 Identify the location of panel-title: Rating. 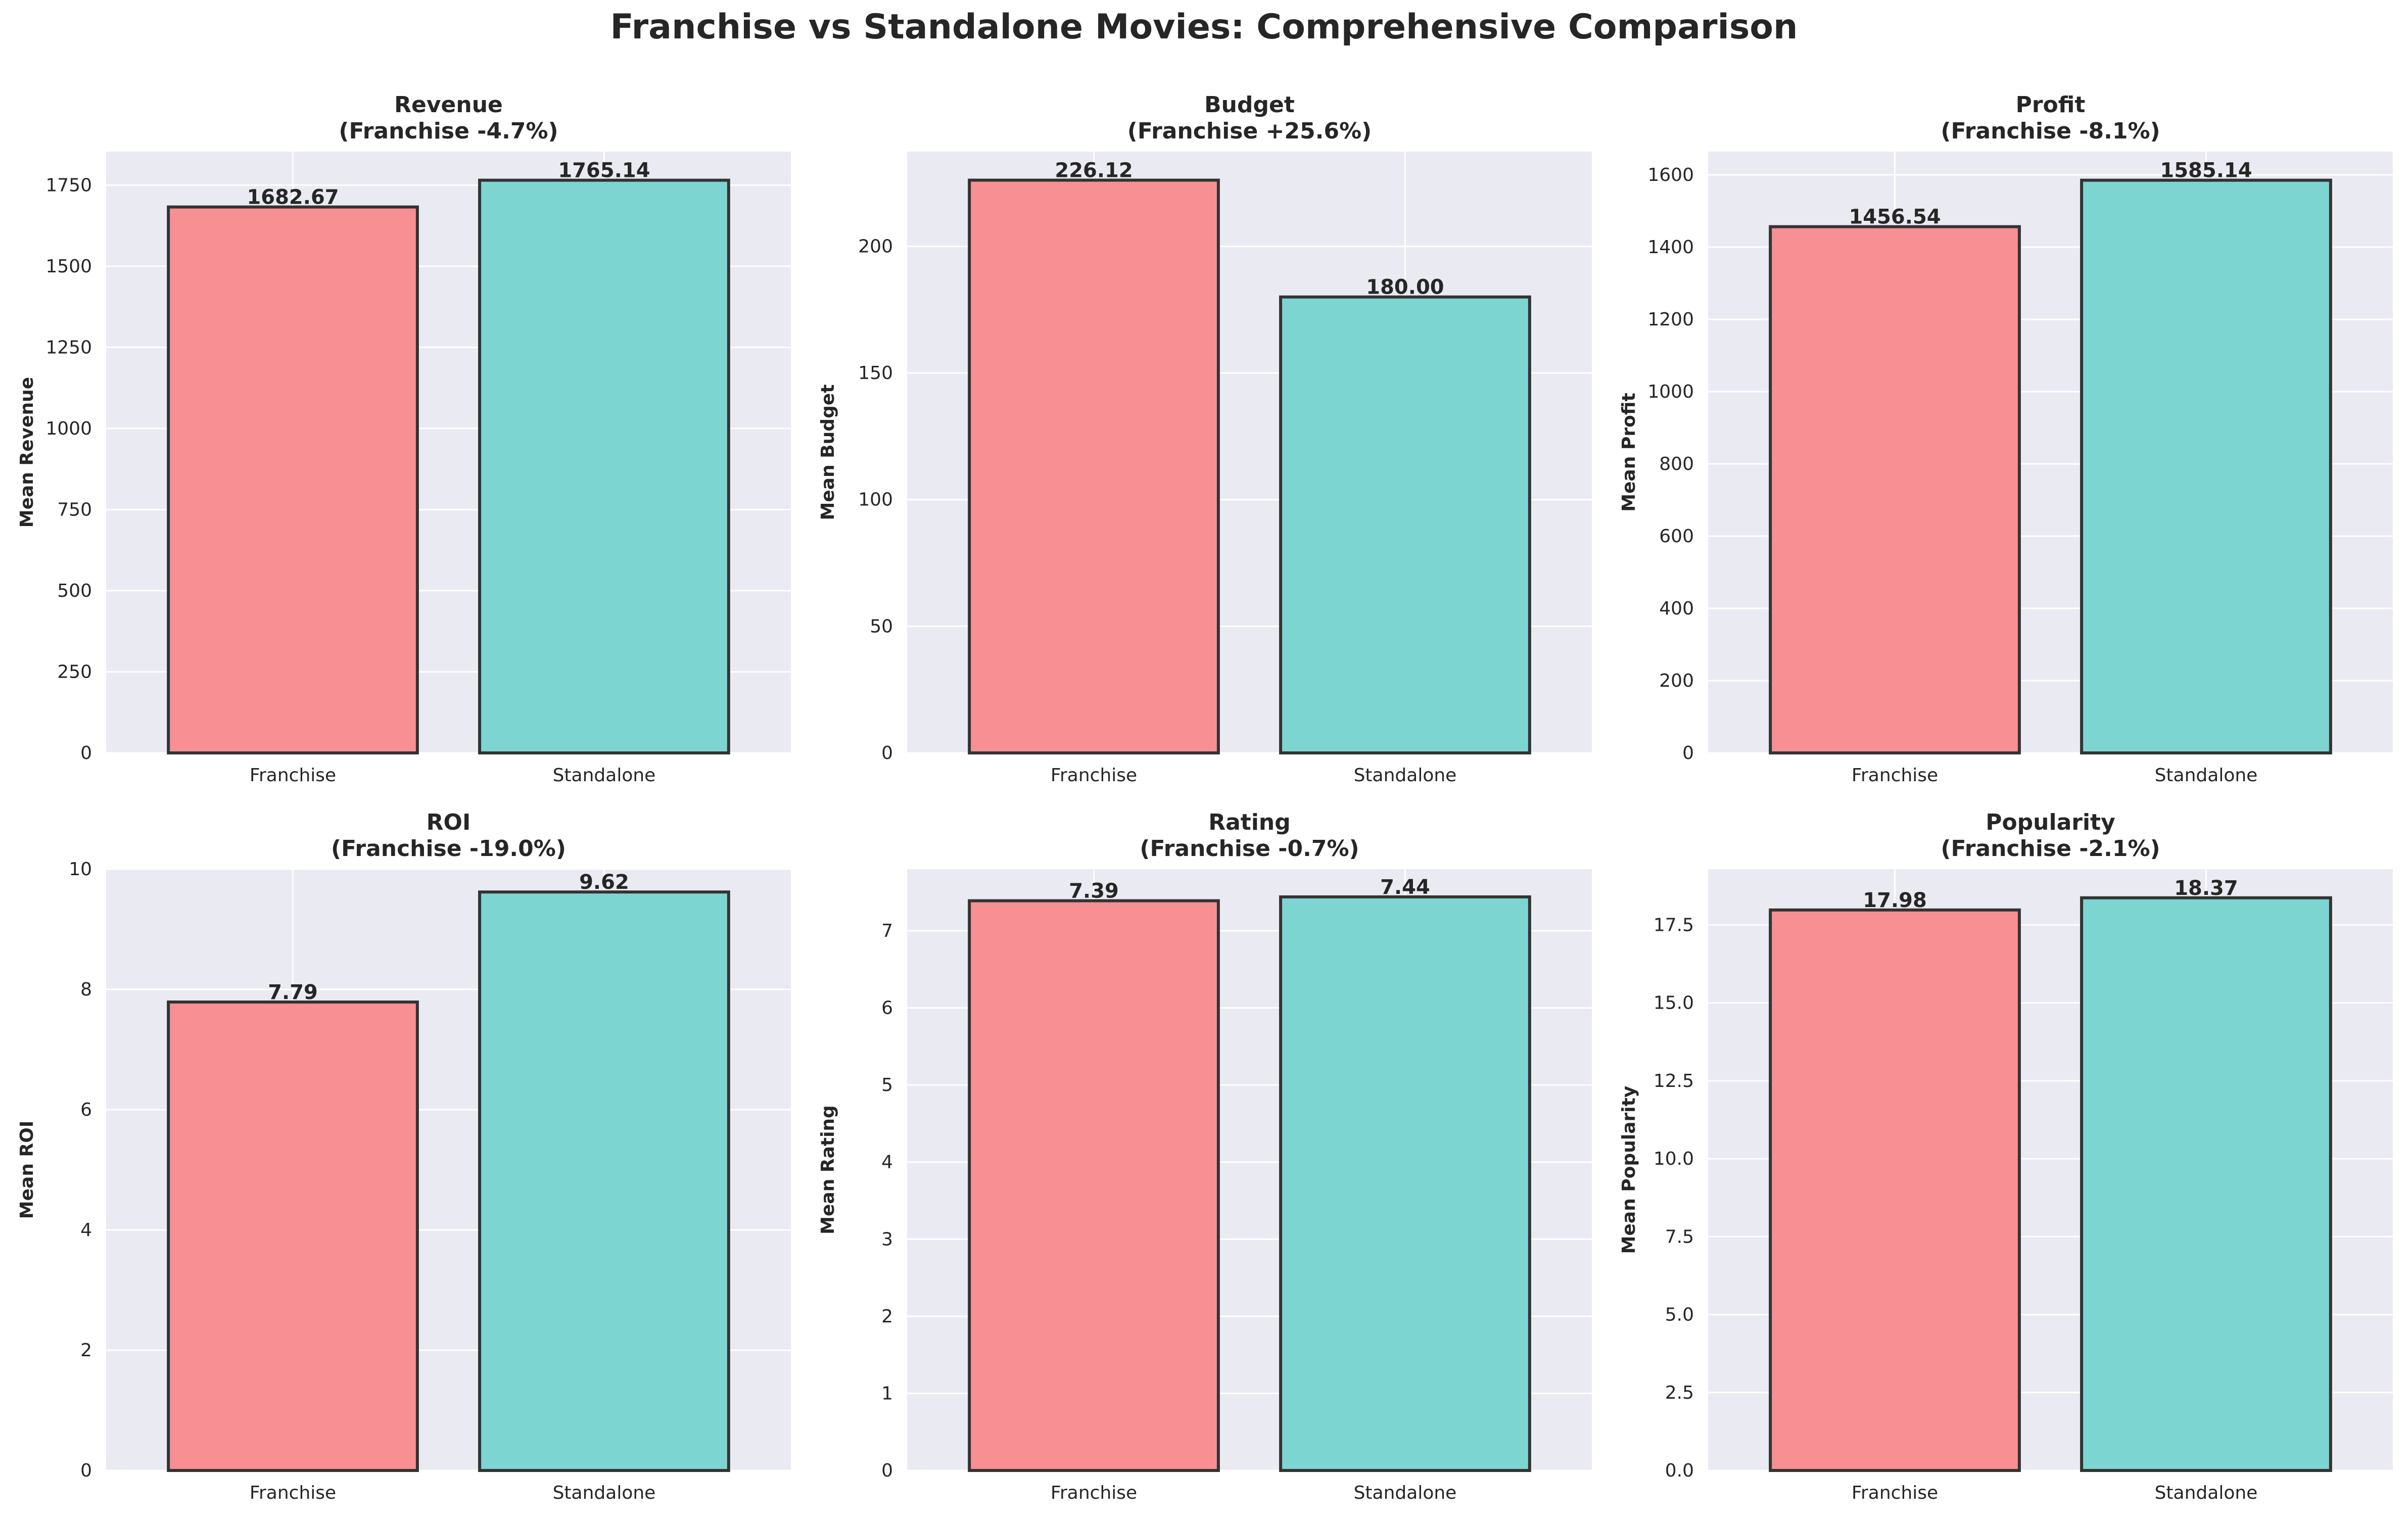
(1249, 822).